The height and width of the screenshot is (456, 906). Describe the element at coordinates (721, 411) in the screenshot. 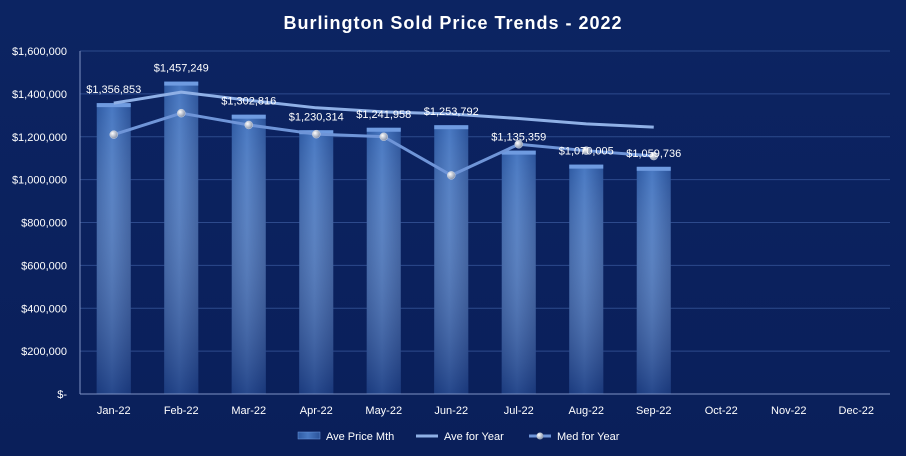

I see `x-tick-label: Oct-22` at that location.